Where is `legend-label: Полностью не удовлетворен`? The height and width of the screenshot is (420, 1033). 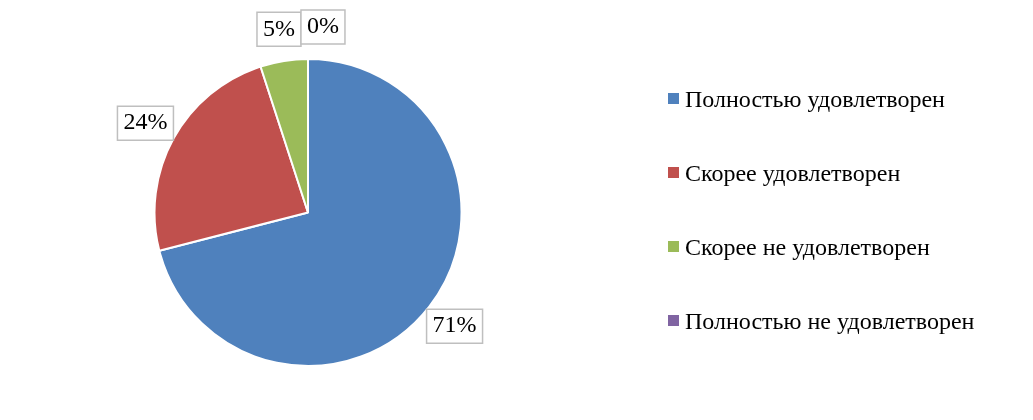
legend-label: Полностью не удовлетворен is located at coordinates (830, 321).